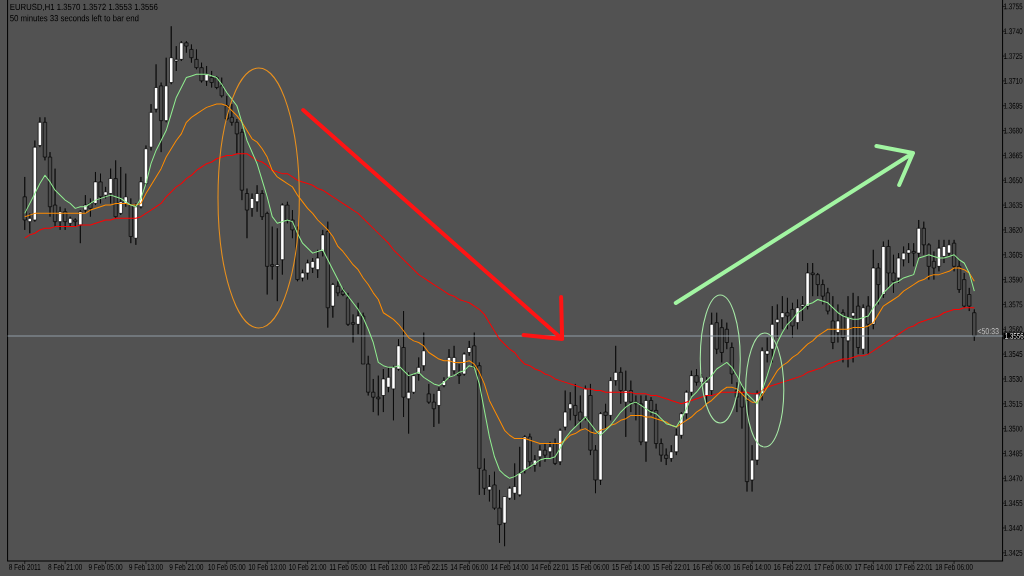  I want to click on y-tick-label: 1.3650, so click(1013, 180).